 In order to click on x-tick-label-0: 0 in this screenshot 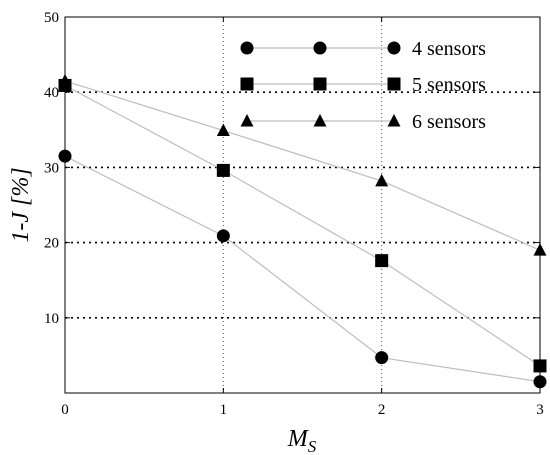, I will do `click(65, 410)`.